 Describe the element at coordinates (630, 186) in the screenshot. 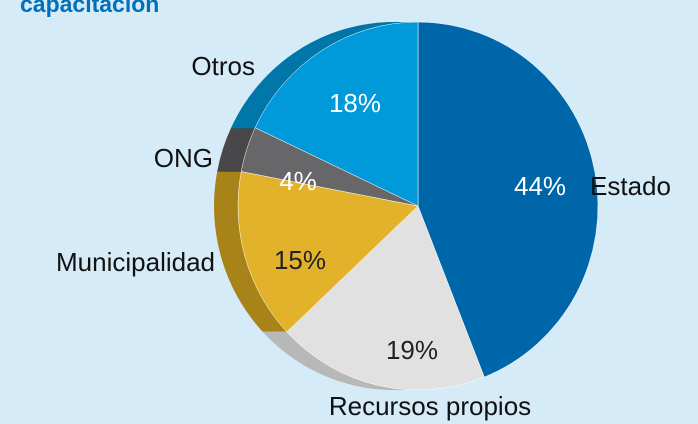

I see `category-label: Estado` at that location.